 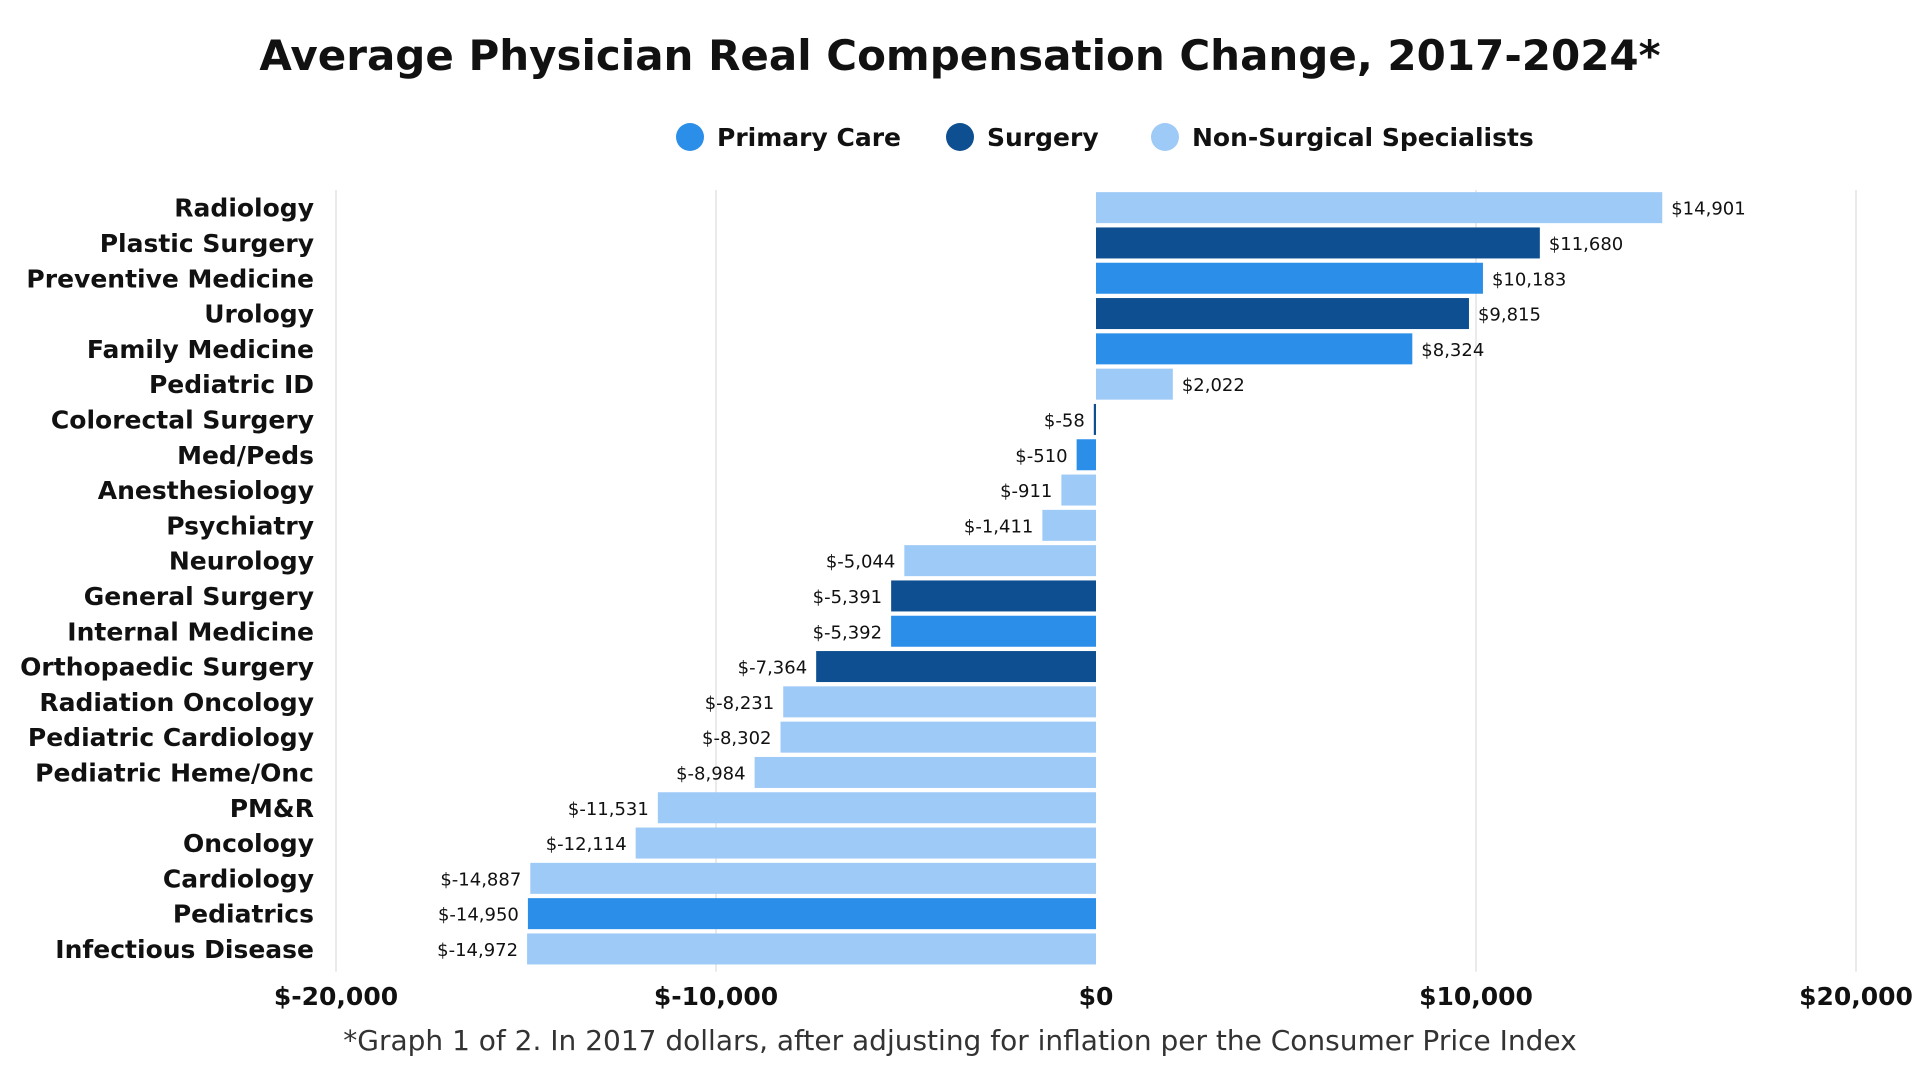 I want to click on x-axis: $-20,000 $-10,000 $0 $10,000 $20,000, so click(x=1093, y=996).